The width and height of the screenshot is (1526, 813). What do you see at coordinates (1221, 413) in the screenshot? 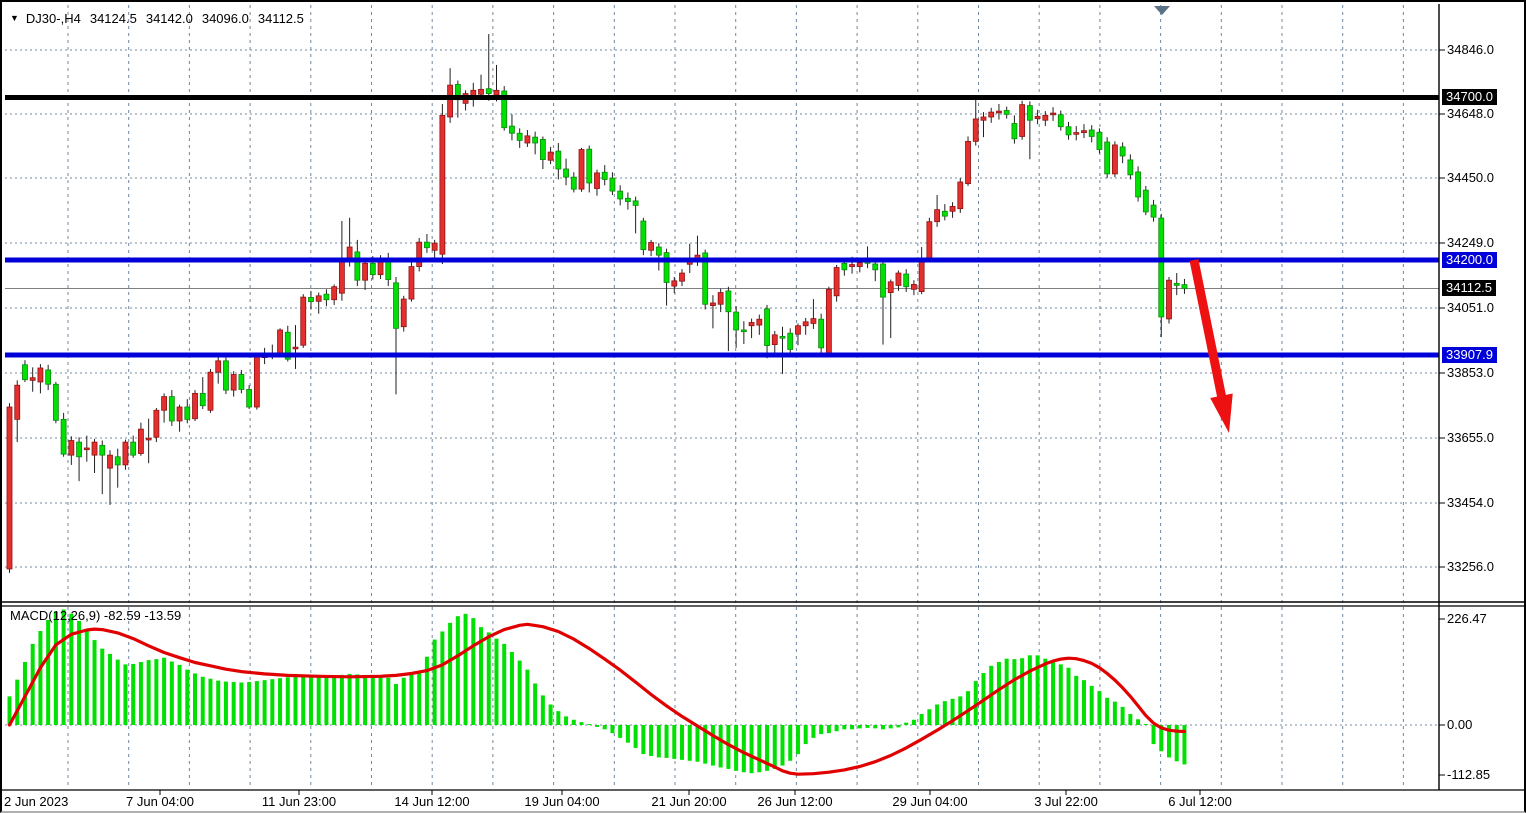
I see `arrow-head` at bounding box center [1221, 413].